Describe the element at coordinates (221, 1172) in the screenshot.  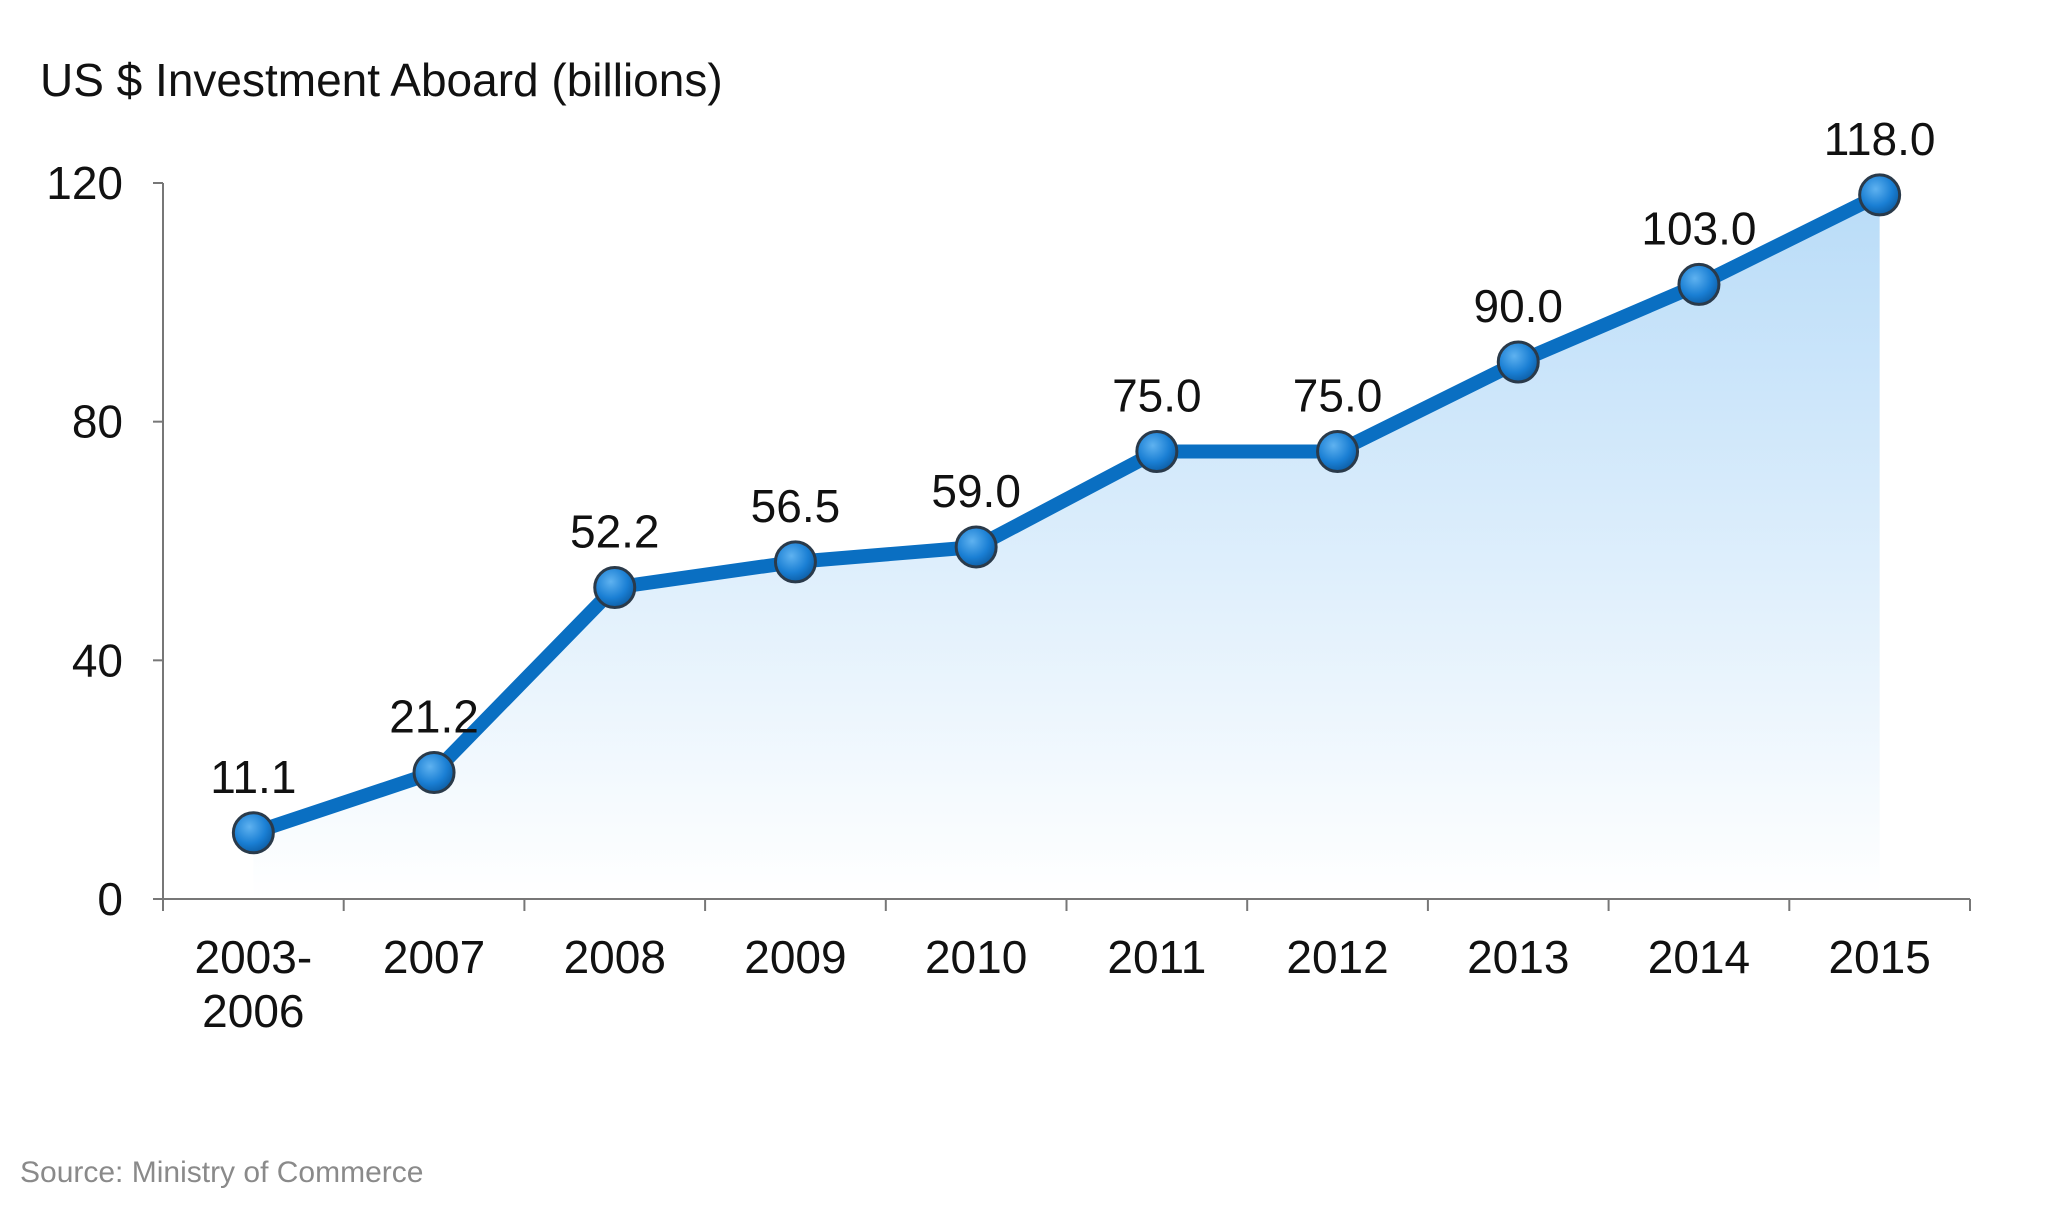
I see `source-note: Source: Ministry of Commerce` at that location.